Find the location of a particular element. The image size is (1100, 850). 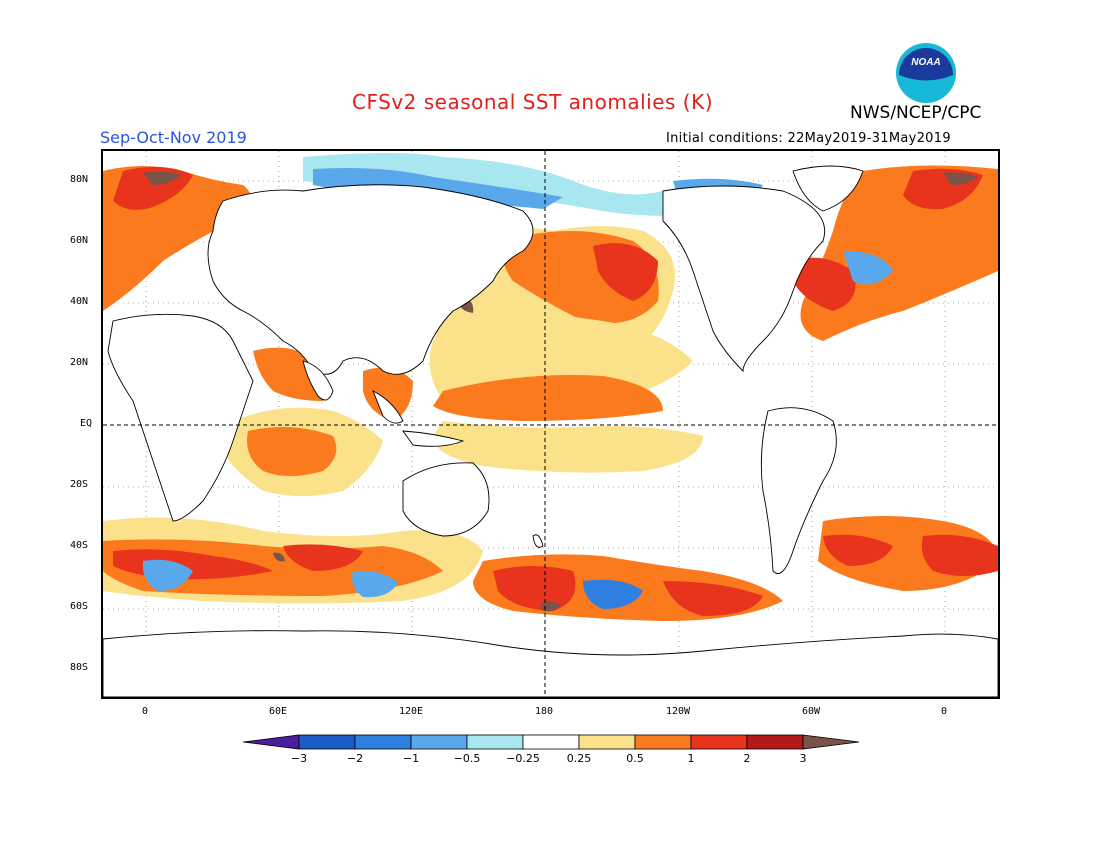

agency-label: NWS/NCEP/CPC is located at coordinates (916, 113).